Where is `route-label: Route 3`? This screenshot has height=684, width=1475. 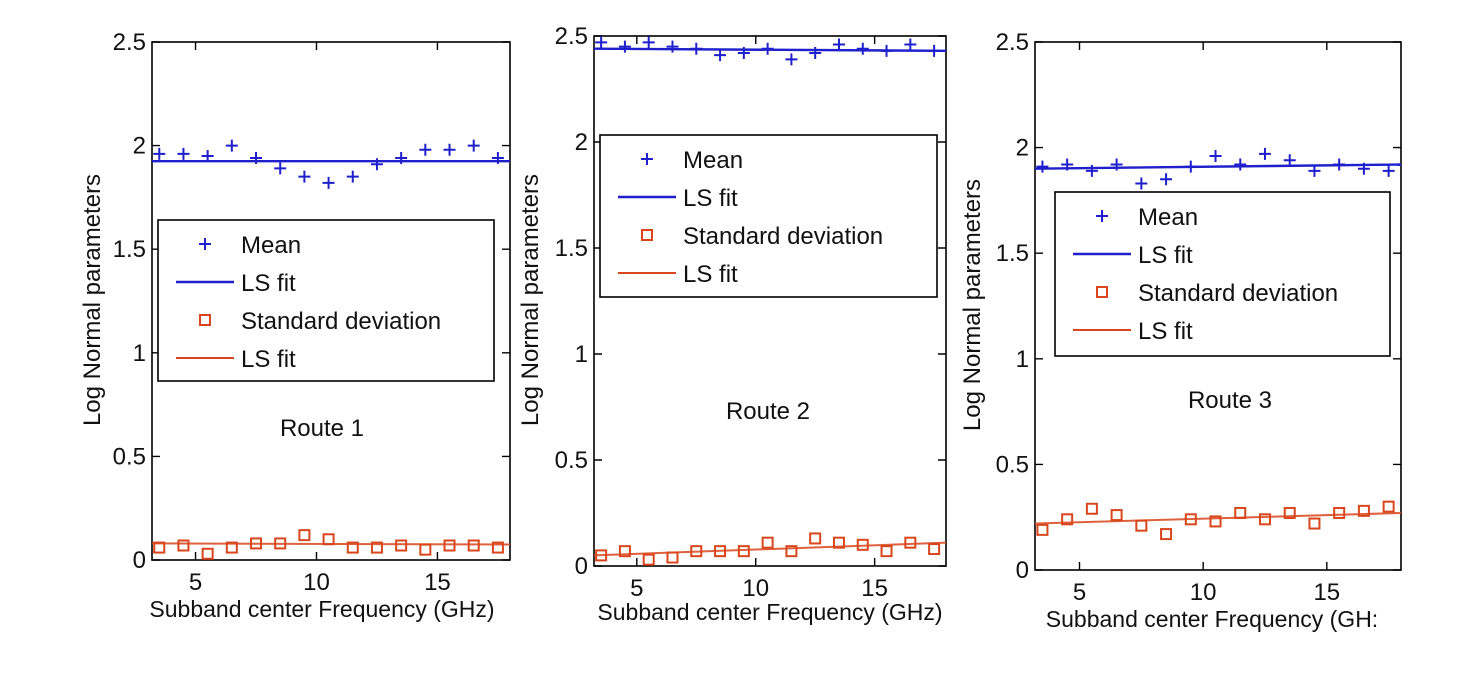
route-label: Route 3 is located at coordinates (1230, 400).